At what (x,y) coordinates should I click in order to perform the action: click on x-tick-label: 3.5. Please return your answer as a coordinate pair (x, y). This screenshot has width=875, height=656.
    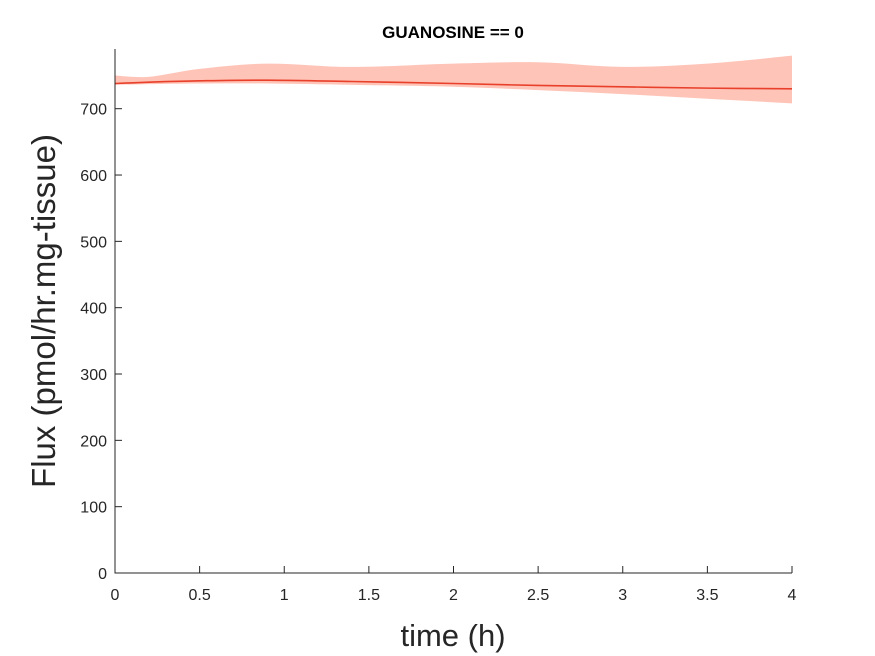
    Looking at the image, I should click on (707, 595).